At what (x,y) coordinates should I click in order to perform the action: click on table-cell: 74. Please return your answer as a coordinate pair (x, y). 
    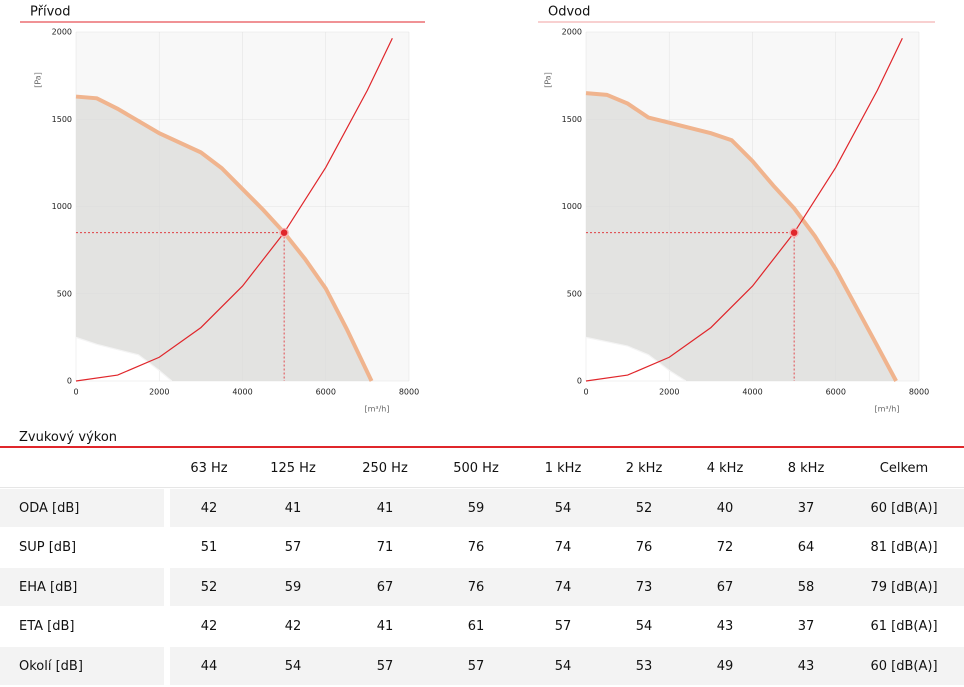
    Looking at the image, I should click on (563, 547).